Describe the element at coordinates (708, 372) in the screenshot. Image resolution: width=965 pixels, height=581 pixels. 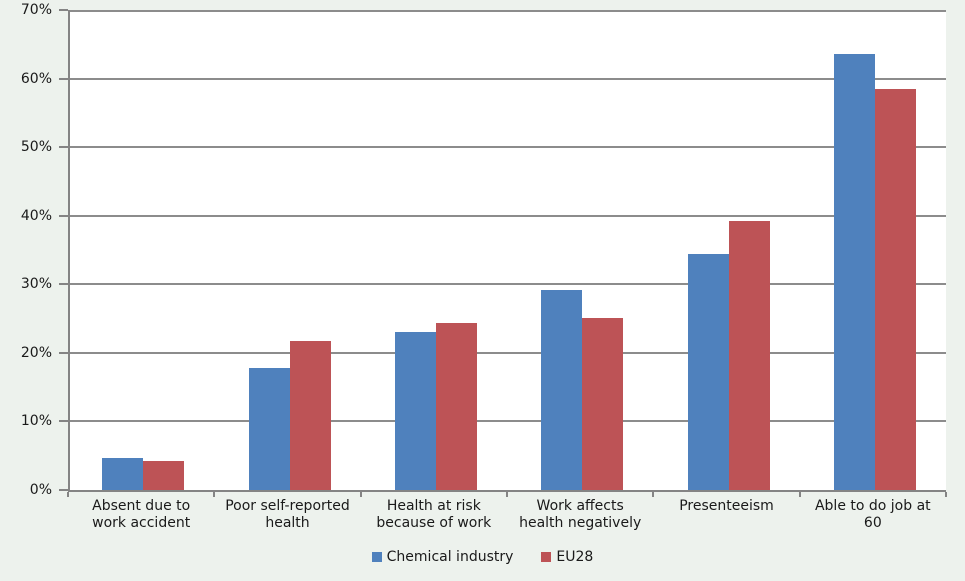
I see `bar-chemical-industry-presenteeism` at that location.